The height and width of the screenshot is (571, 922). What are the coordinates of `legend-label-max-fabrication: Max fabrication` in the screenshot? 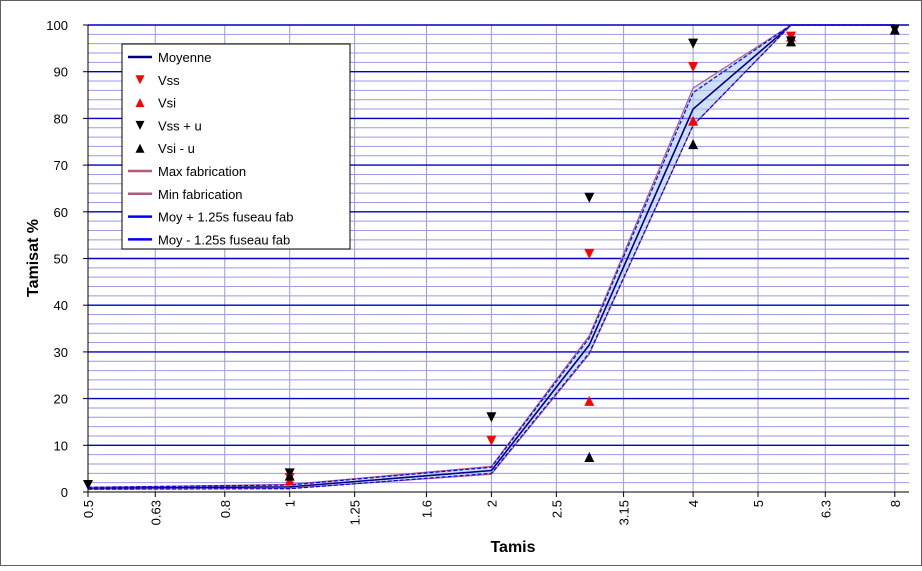 It's located at (202, 171).